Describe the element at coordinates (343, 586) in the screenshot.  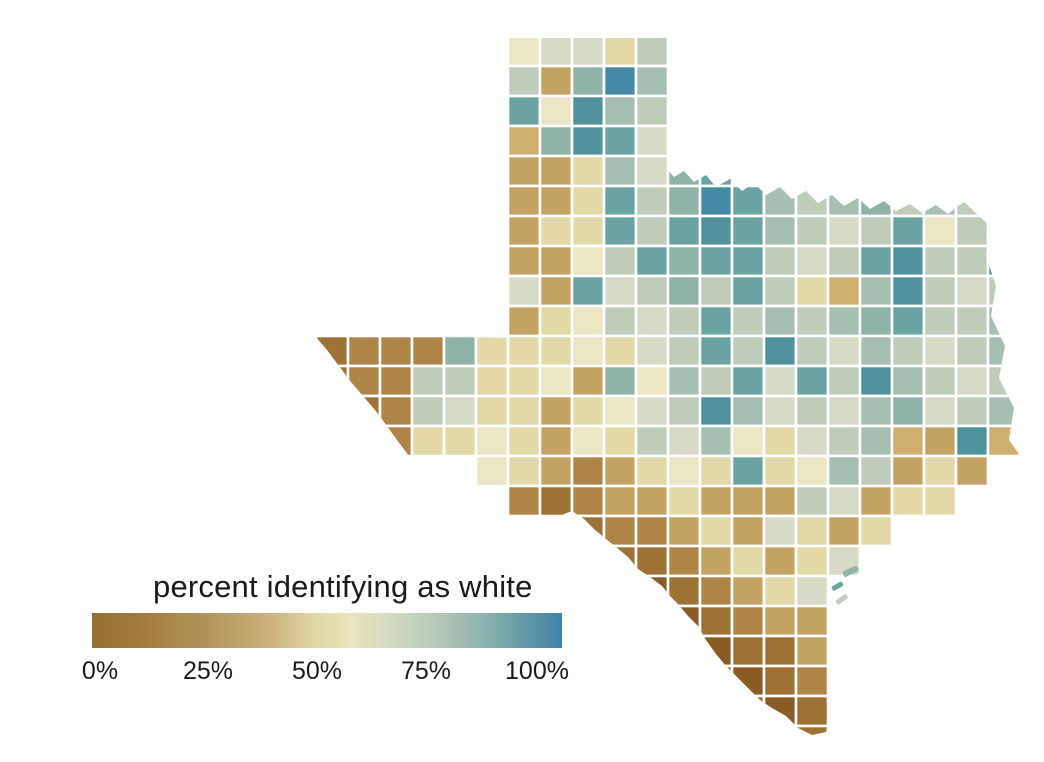
I see `legend-title: percent identifying as white` at that location.